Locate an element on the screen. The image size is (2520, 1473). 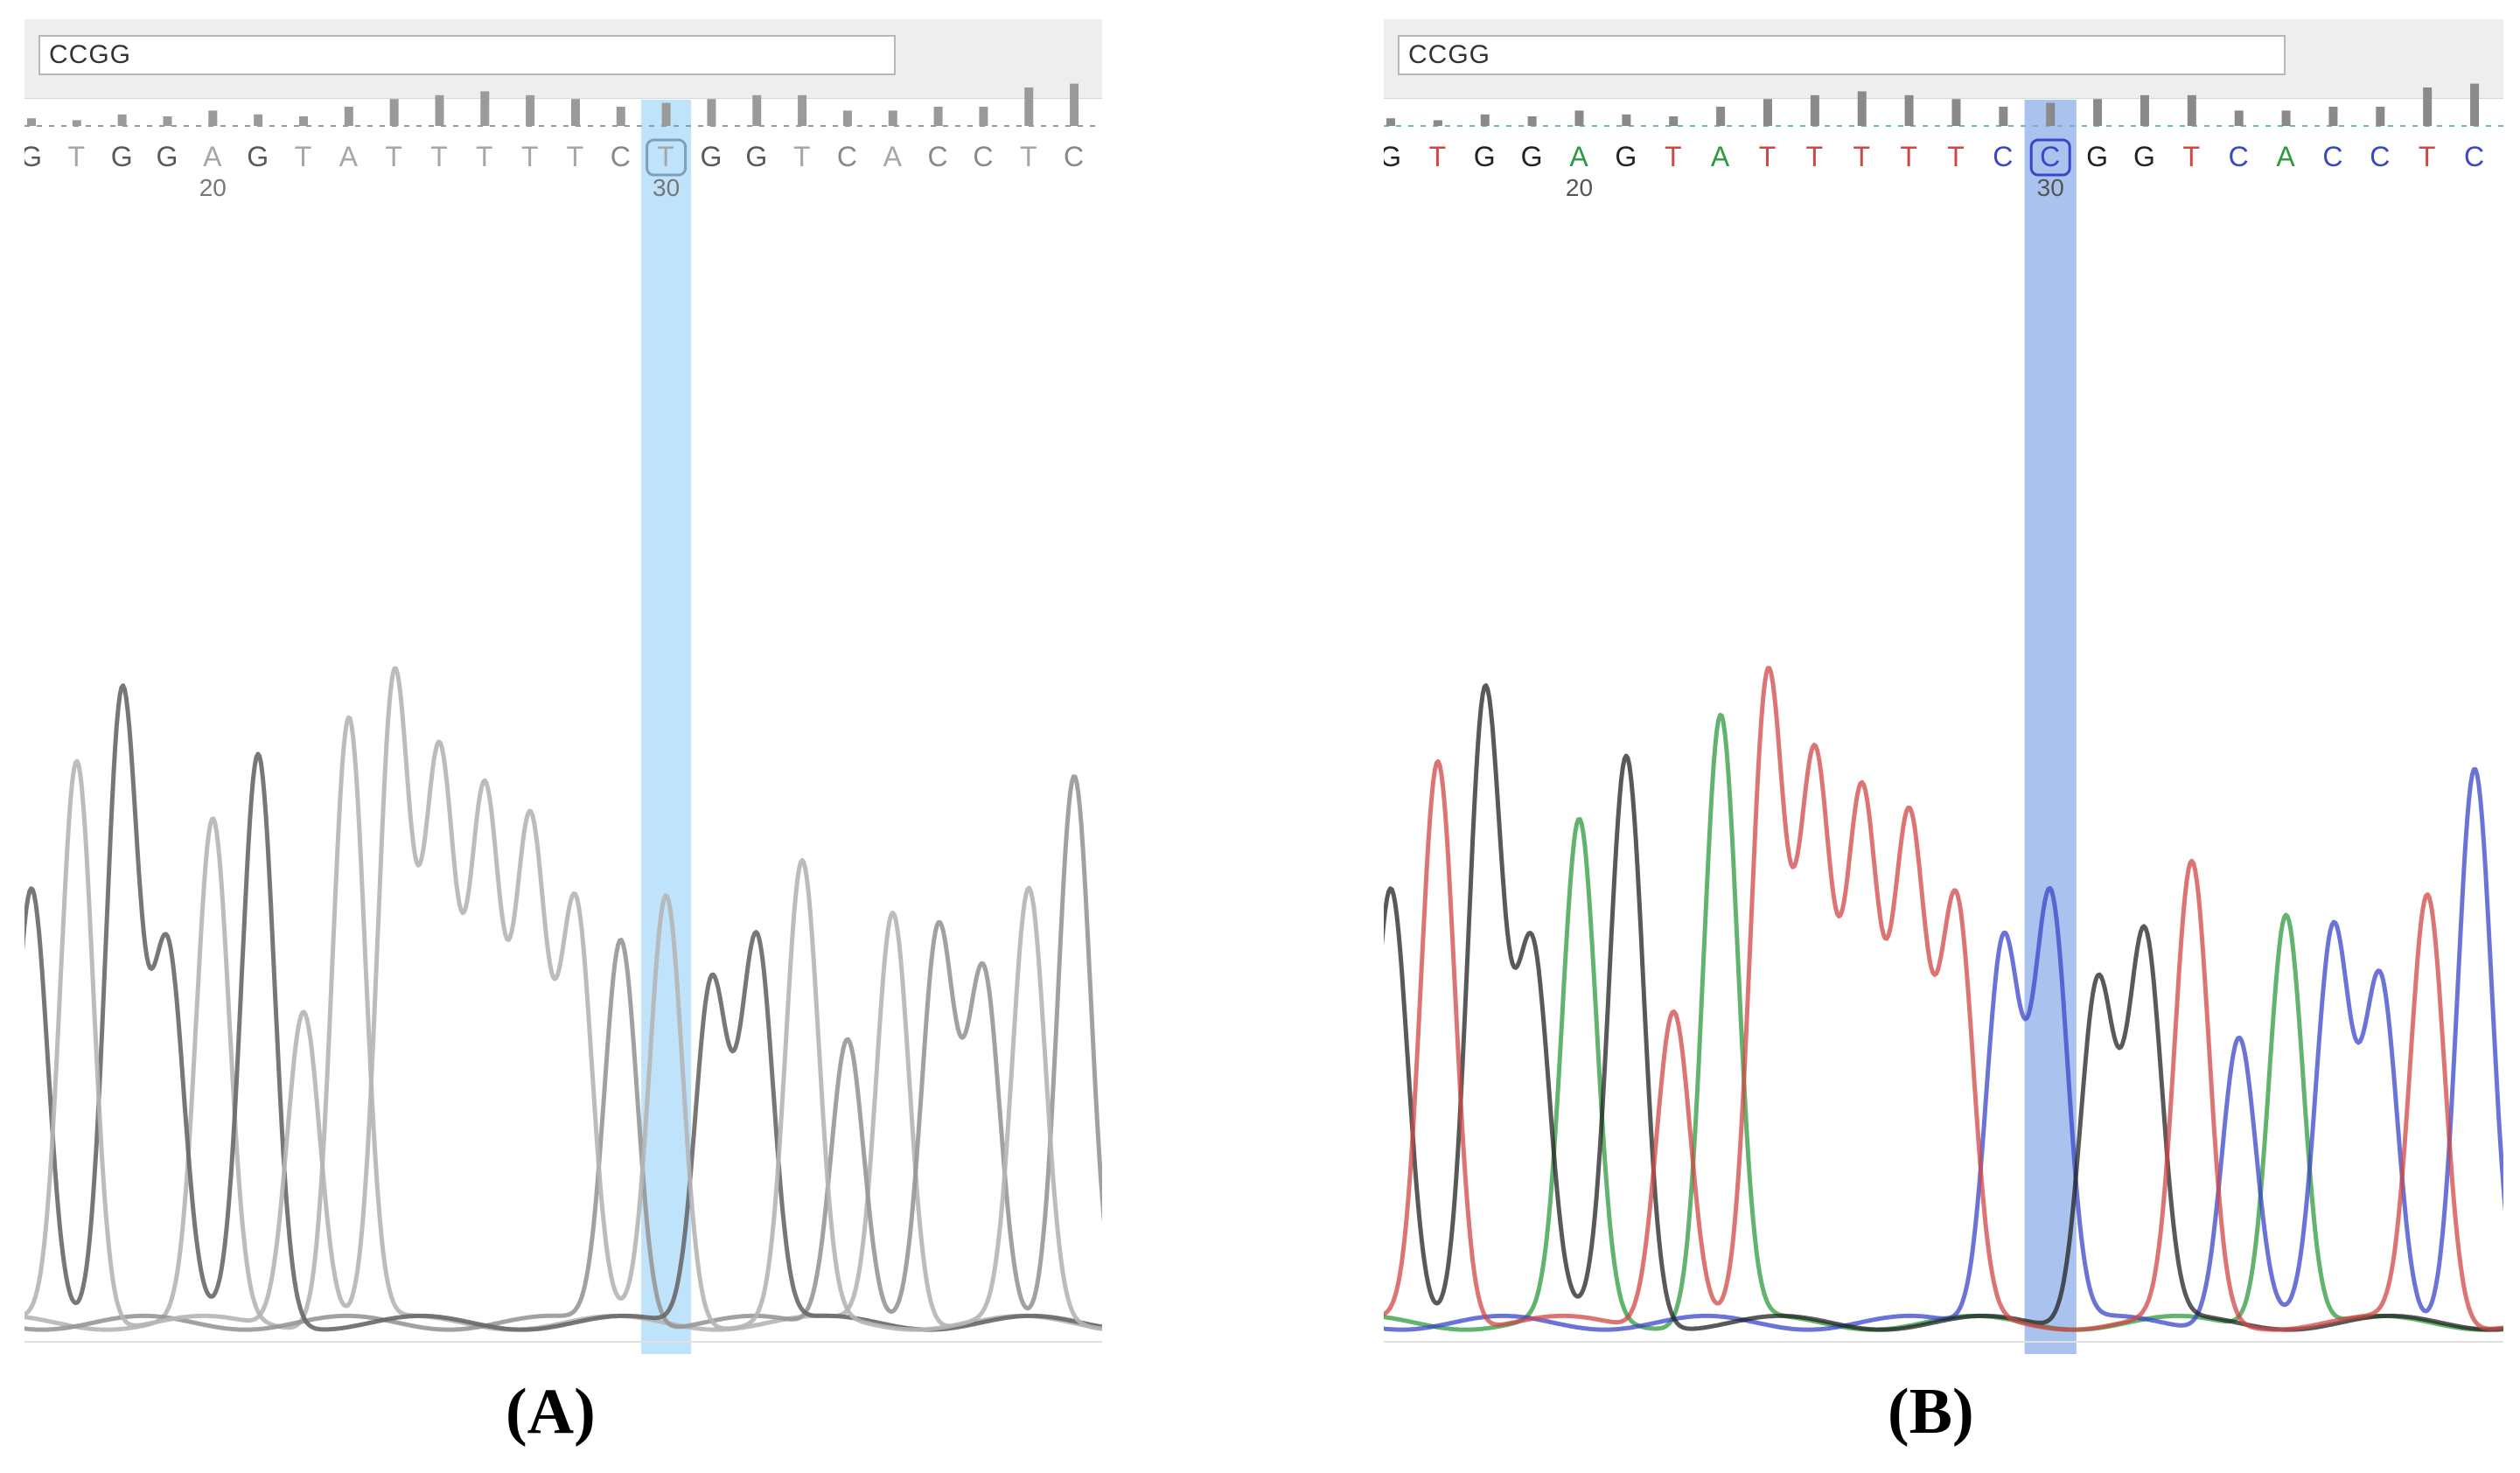
selected-base-box is located at coordinates (2050, 157).